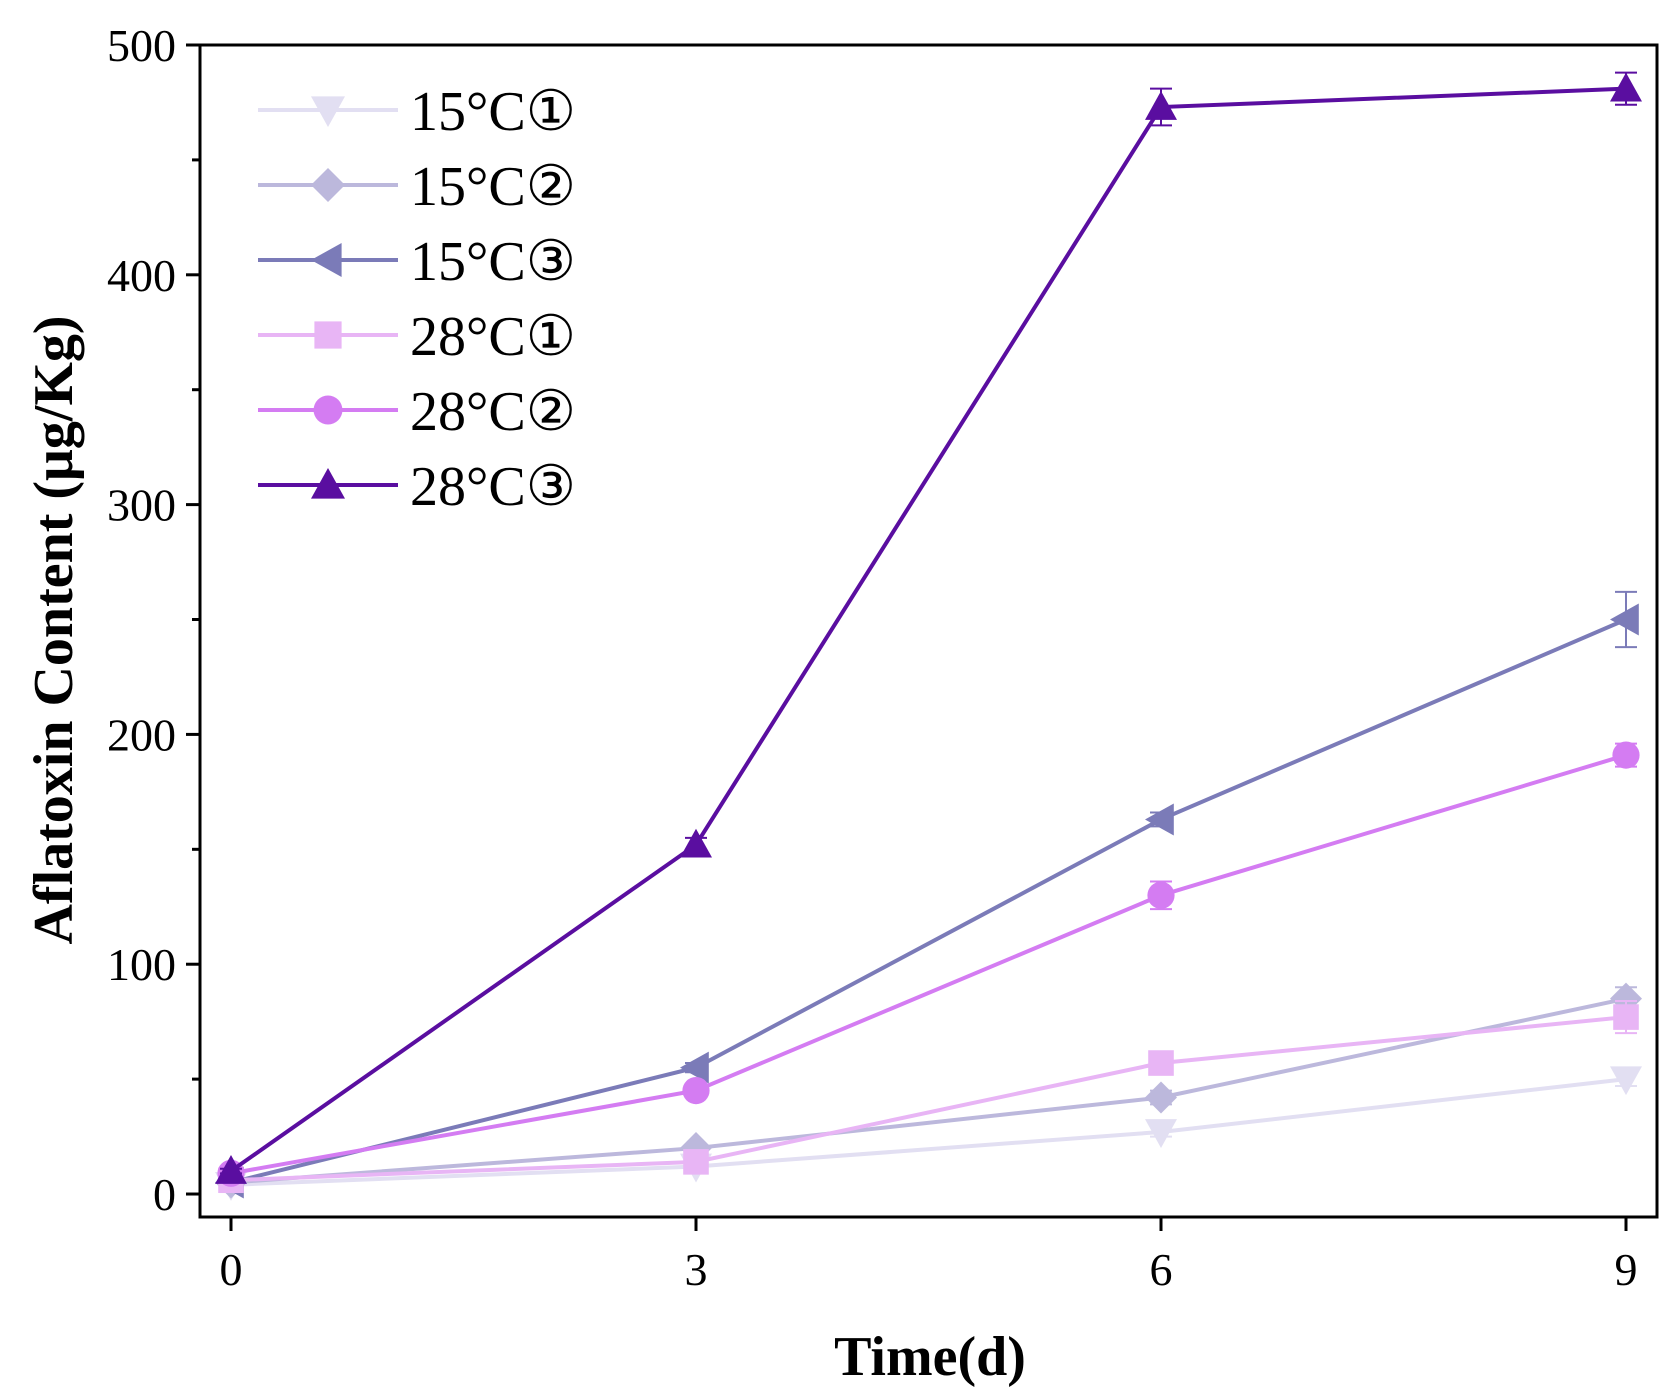 This screenshot has width=1673, height=1392. Describe the element at coordinates (153, 620) in the screenshot. I see `y-axis: 0 100 200 300 400 500` at that location.